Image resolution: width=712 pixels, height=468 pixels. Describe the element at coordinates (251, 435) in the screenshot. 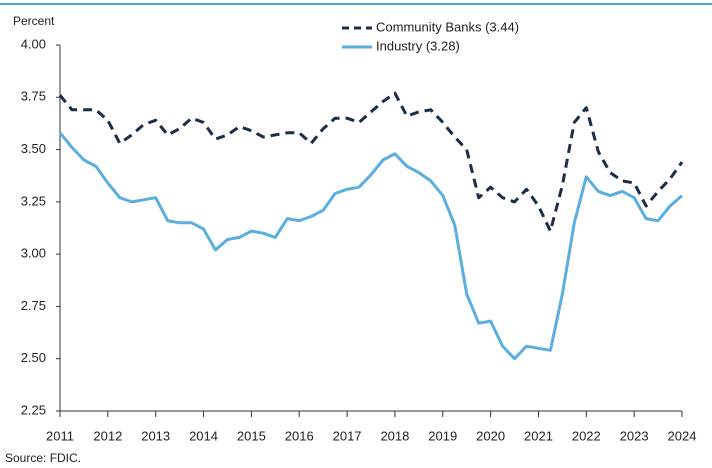

I see `x-tick-label: 2015` at that location.